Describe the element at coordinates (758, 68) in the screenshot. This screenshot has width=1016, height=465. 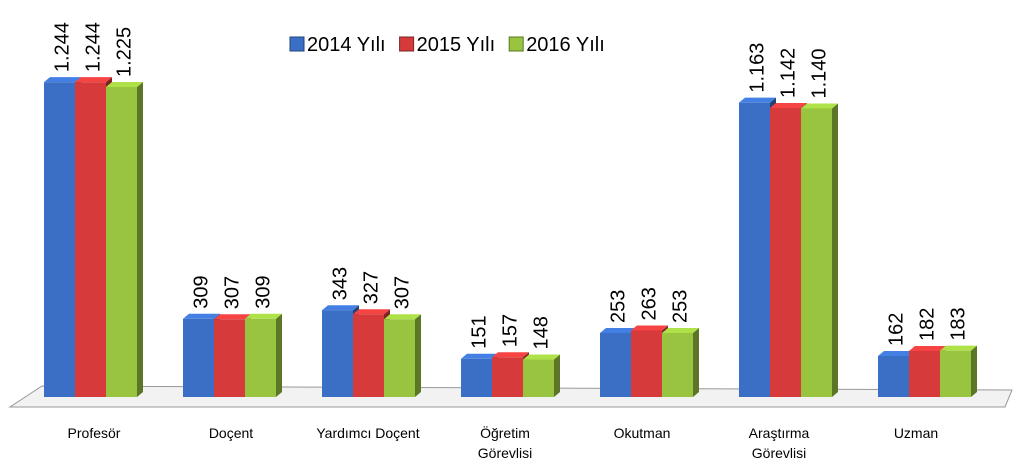
I see `value-label: 1.163` at that location.